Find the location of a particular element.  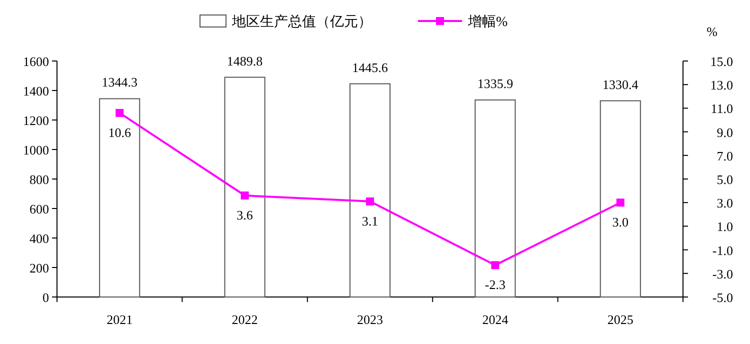

y-tick-label: 1600 is located at coordinates (36, 61).